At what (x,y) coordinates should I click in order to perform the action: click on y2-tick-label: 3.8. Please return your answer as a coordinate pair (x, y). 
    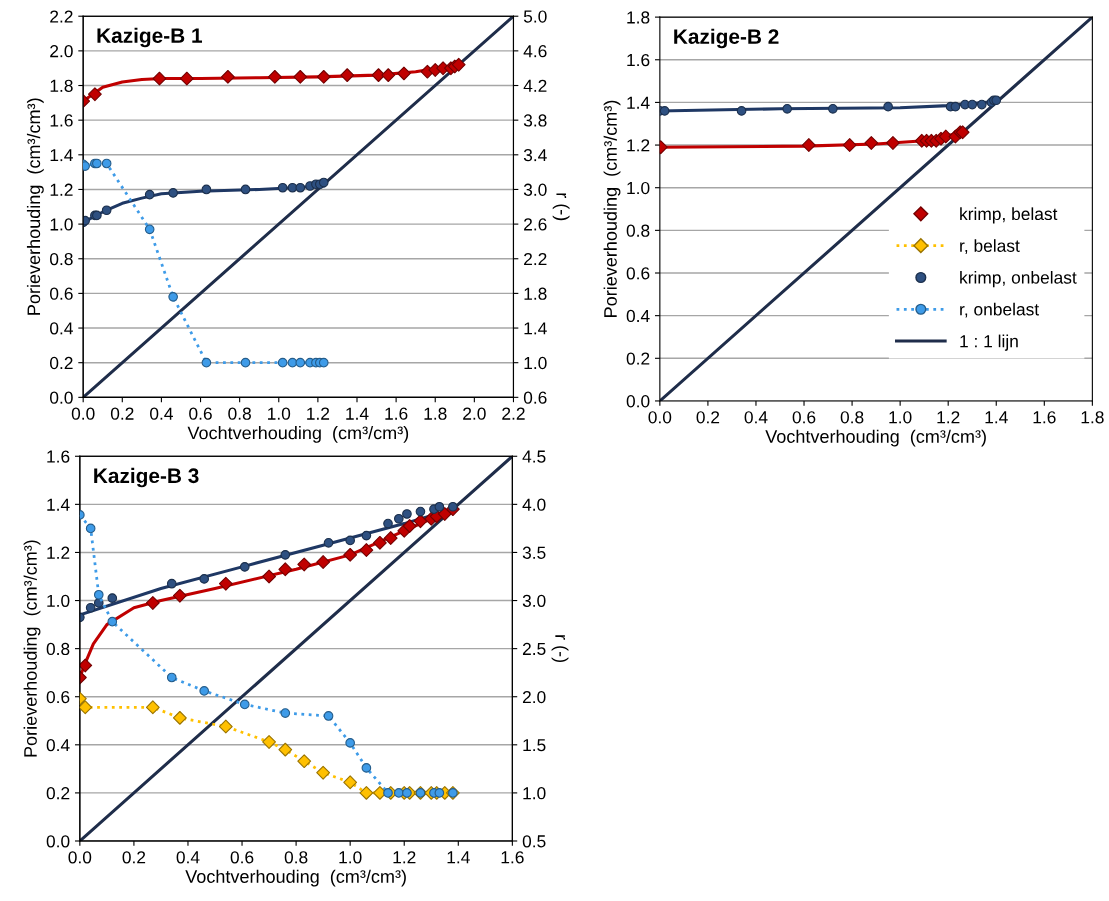
    Looking at the image, I should click on (535, 120).